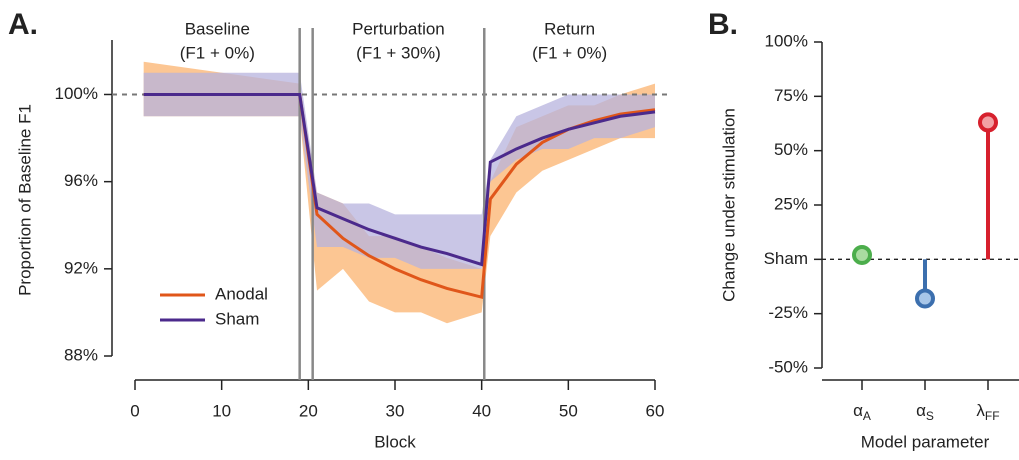  What do you see at coordinates (728, 205) in the screenshot?
I see `y-axis-label: Change under stimulation` at bounding box center [728, 205].